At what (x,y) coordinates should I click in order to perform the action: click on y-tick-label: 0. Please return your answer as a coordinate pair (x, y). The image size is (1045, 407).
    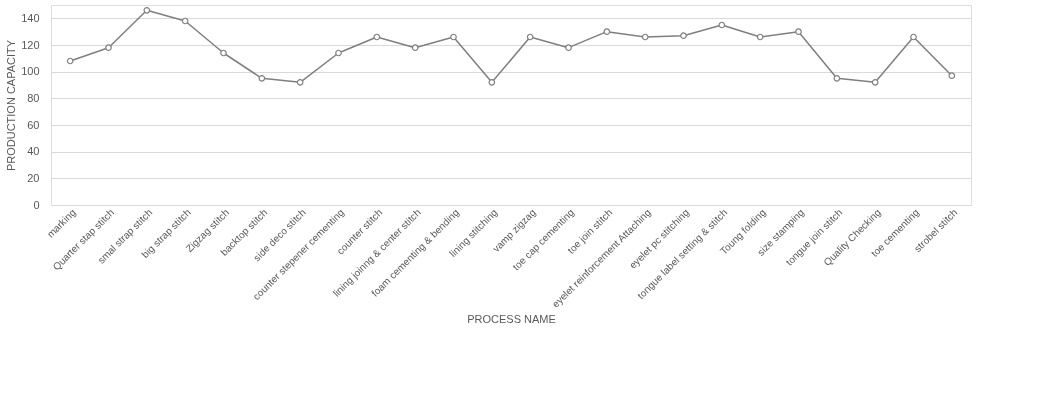
    Looking at the image, I should click on (36, 204).